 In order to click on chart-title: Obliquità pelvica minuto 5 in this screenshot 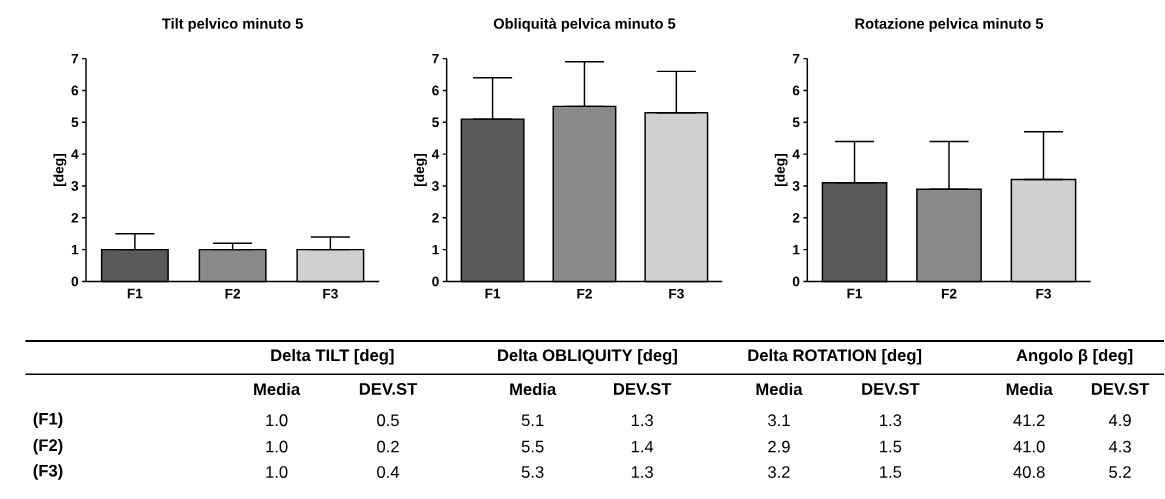, I will do `click(584, 24)`.